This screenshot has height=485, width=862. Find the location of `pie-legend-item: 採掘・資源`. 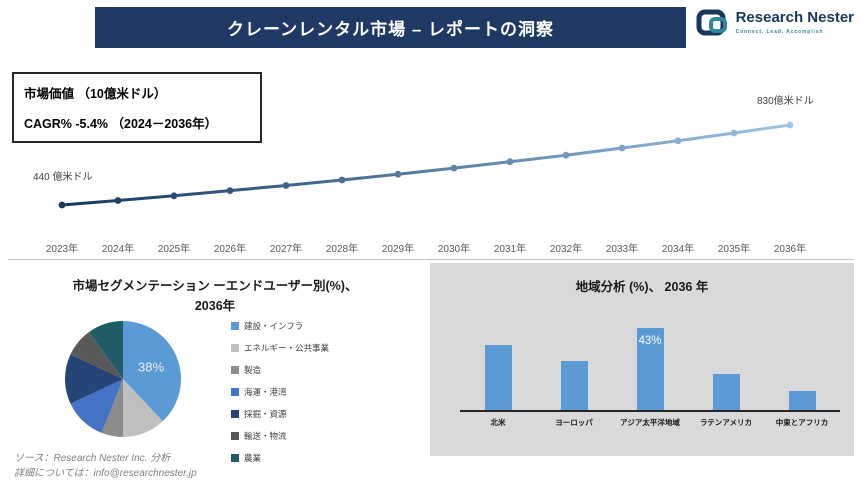

pie-legend-item: 採掘・資源 is located at coordinates (280, 414).